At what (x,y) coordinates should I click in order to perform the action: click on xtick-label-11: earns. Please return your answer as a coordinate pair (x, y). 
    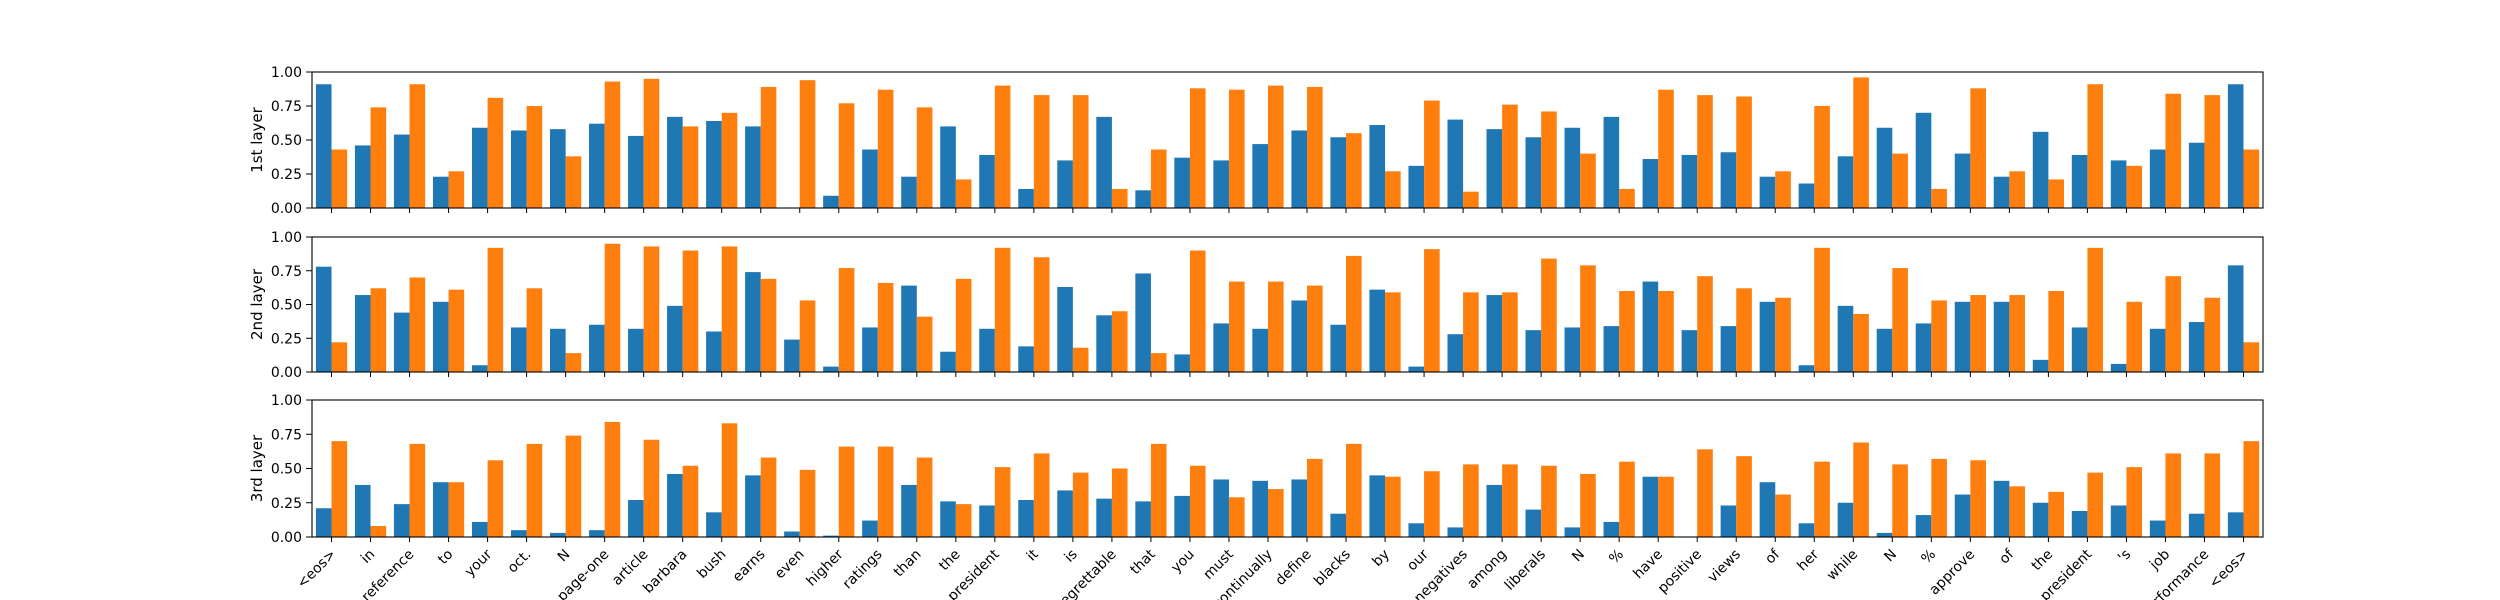
    Looking at the image, I should click on (749, 566).